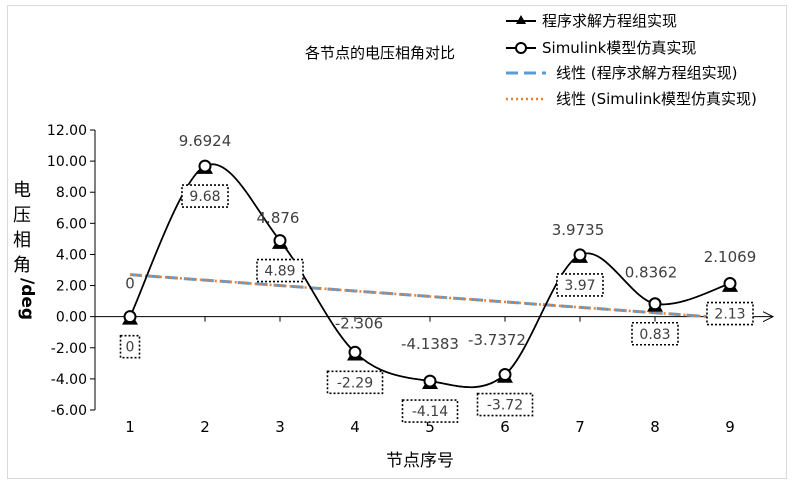 Image resolution: width=795 pixels, height=484 pixels. Describe the element at coordinates (578, 230) in the screenshot. I see `data-label-program: 3.9735` at that location.